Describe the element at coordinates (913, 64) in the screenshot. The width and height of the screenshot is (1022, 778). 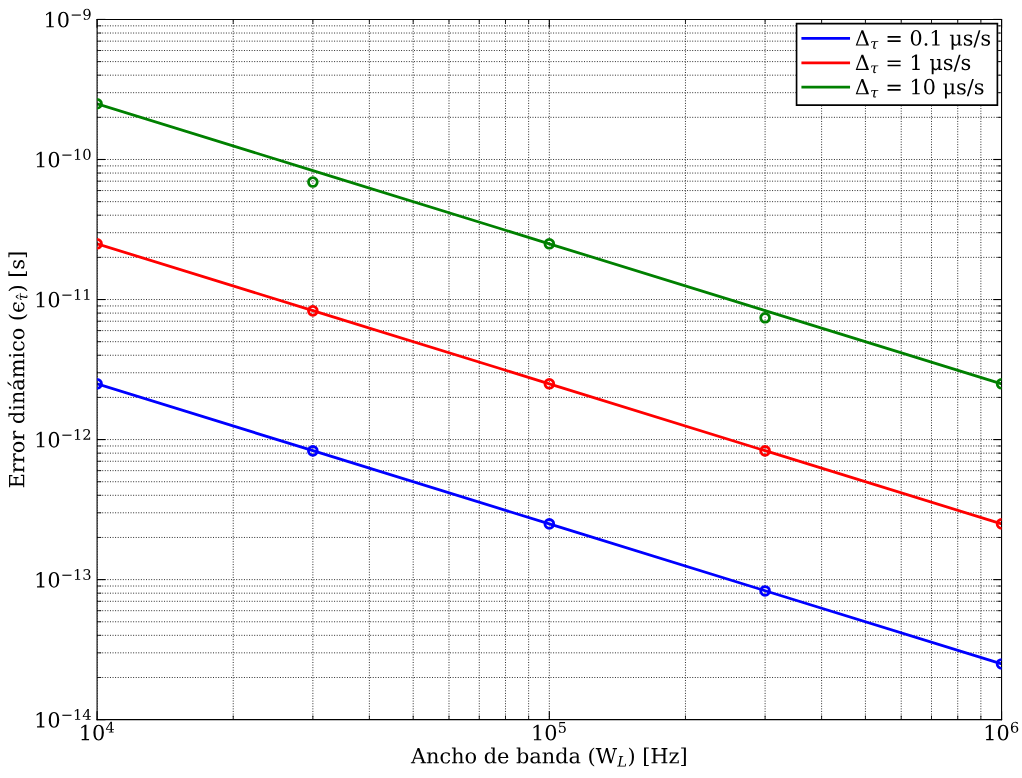
I see `legend-label: Δ$_{τ}$ = 1 μs/s` at that location.